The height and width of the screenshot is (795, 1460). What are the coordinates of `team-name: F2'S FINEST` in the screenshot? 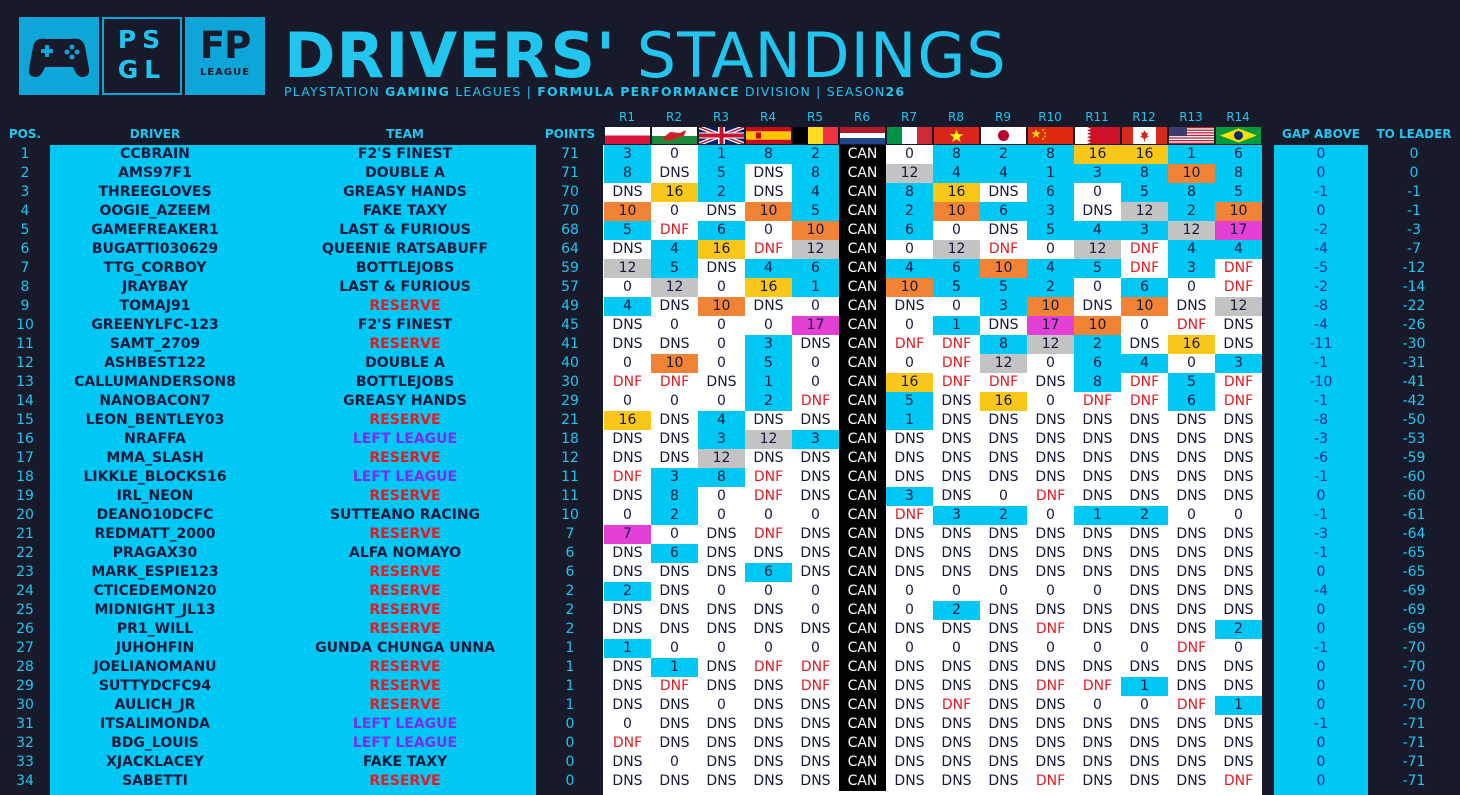 It's located at (405, 325).